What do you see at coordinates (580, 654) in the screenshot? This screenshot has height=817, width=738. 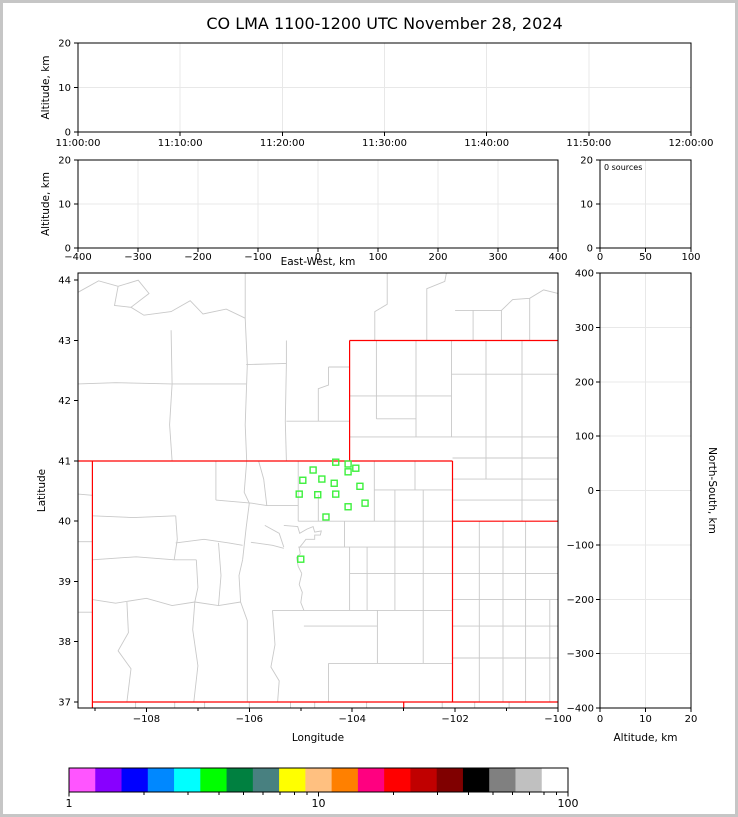 I see `ns-tick-label: −300` at bounding box center [580, 654].